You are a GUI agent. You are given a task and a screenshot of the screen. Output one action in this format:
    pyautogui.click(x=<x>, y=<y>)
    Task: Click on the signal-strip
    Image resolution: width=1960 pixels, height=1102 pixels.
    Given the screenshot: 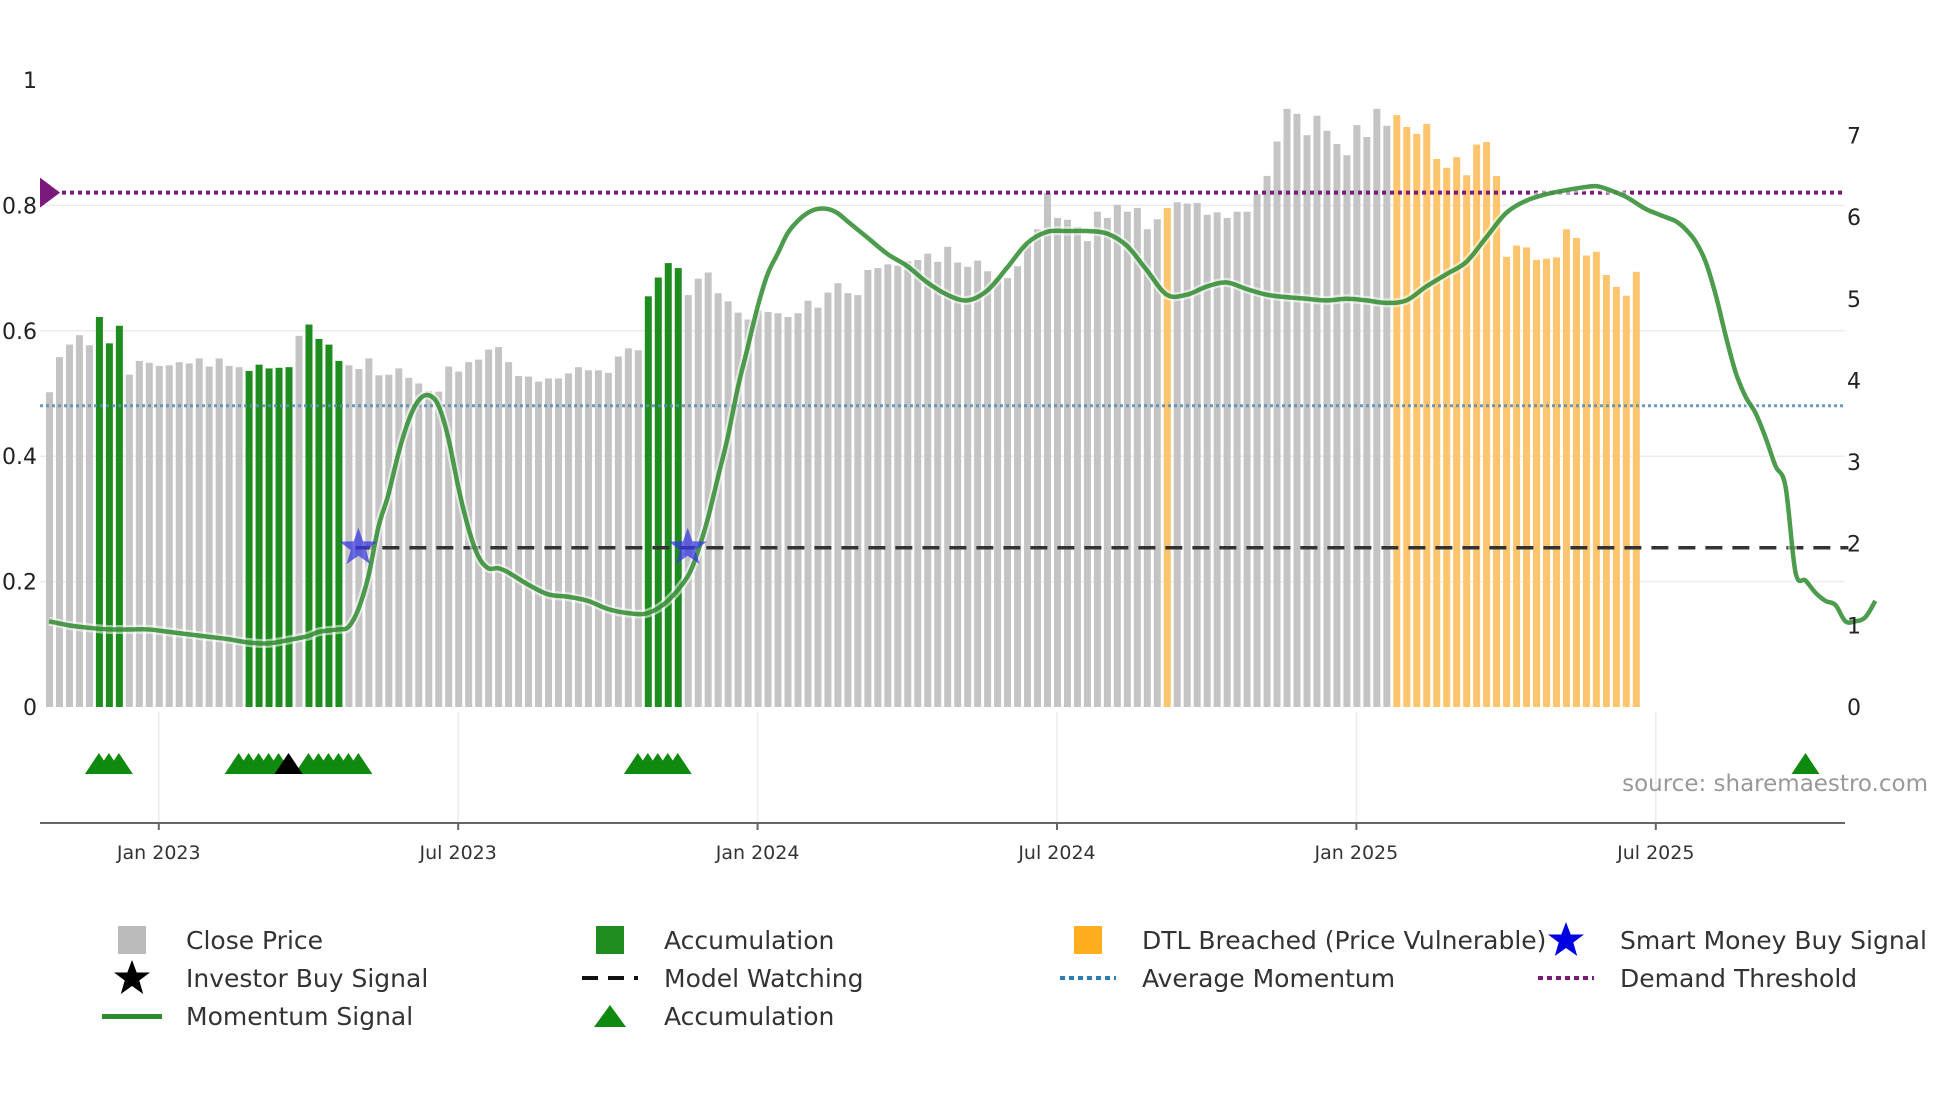 What is the action you would take?
    pyautogui.click(x=952, y=763)
    